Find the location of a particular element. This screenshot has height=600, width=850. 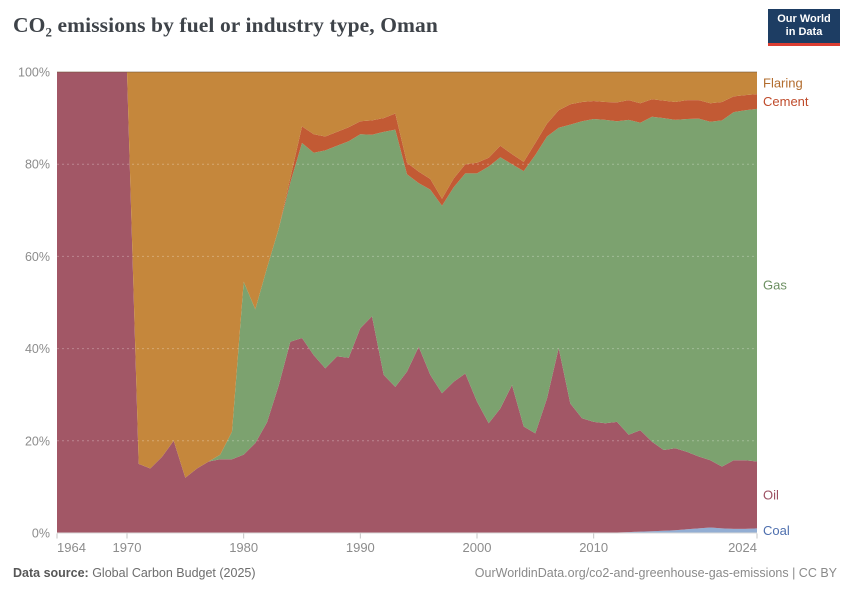

x-tick-label: 2024 is located at coordinates (742, 547).